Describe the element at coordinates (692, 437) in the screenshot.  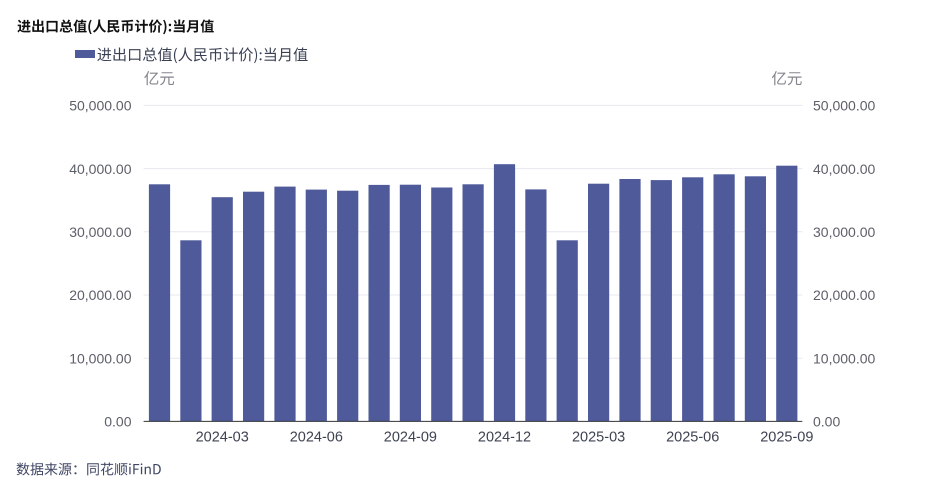
I see `svg-text: 2025-06` at that location.